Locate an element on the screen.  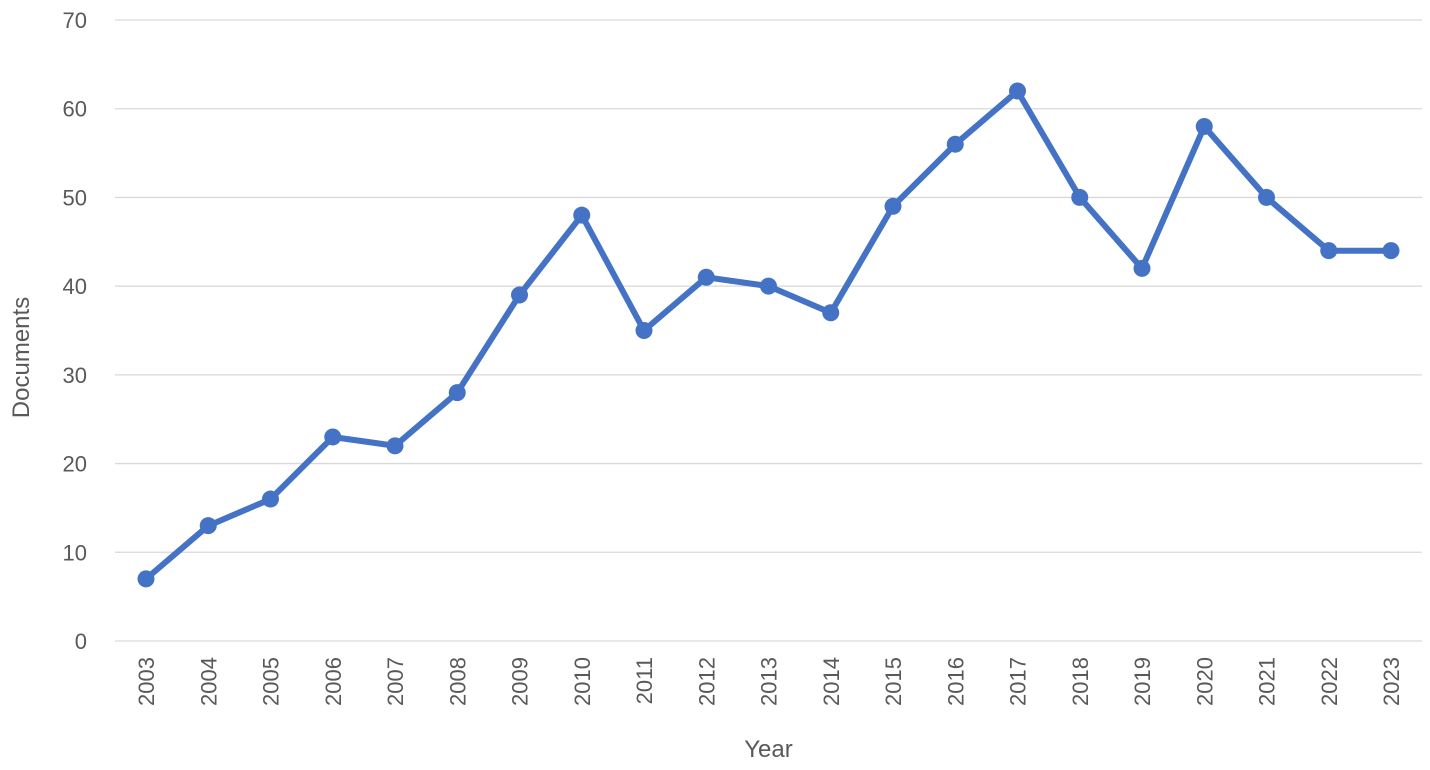
x-tick-label: 2003 is located at coordinates (146, 681).